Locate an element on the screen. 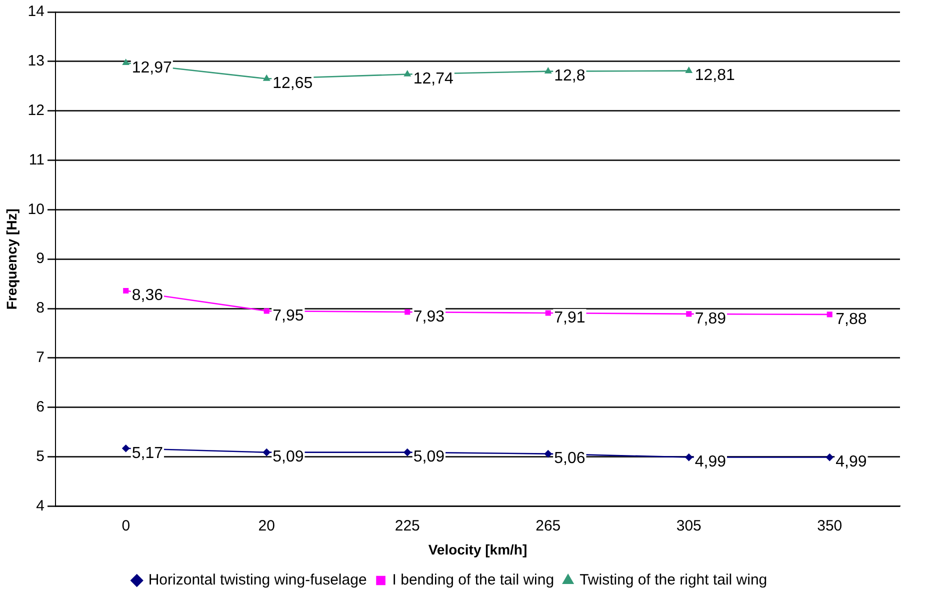 The image size is (930, 598). x-tick-label: 265 is located at coordinates (548, 525).